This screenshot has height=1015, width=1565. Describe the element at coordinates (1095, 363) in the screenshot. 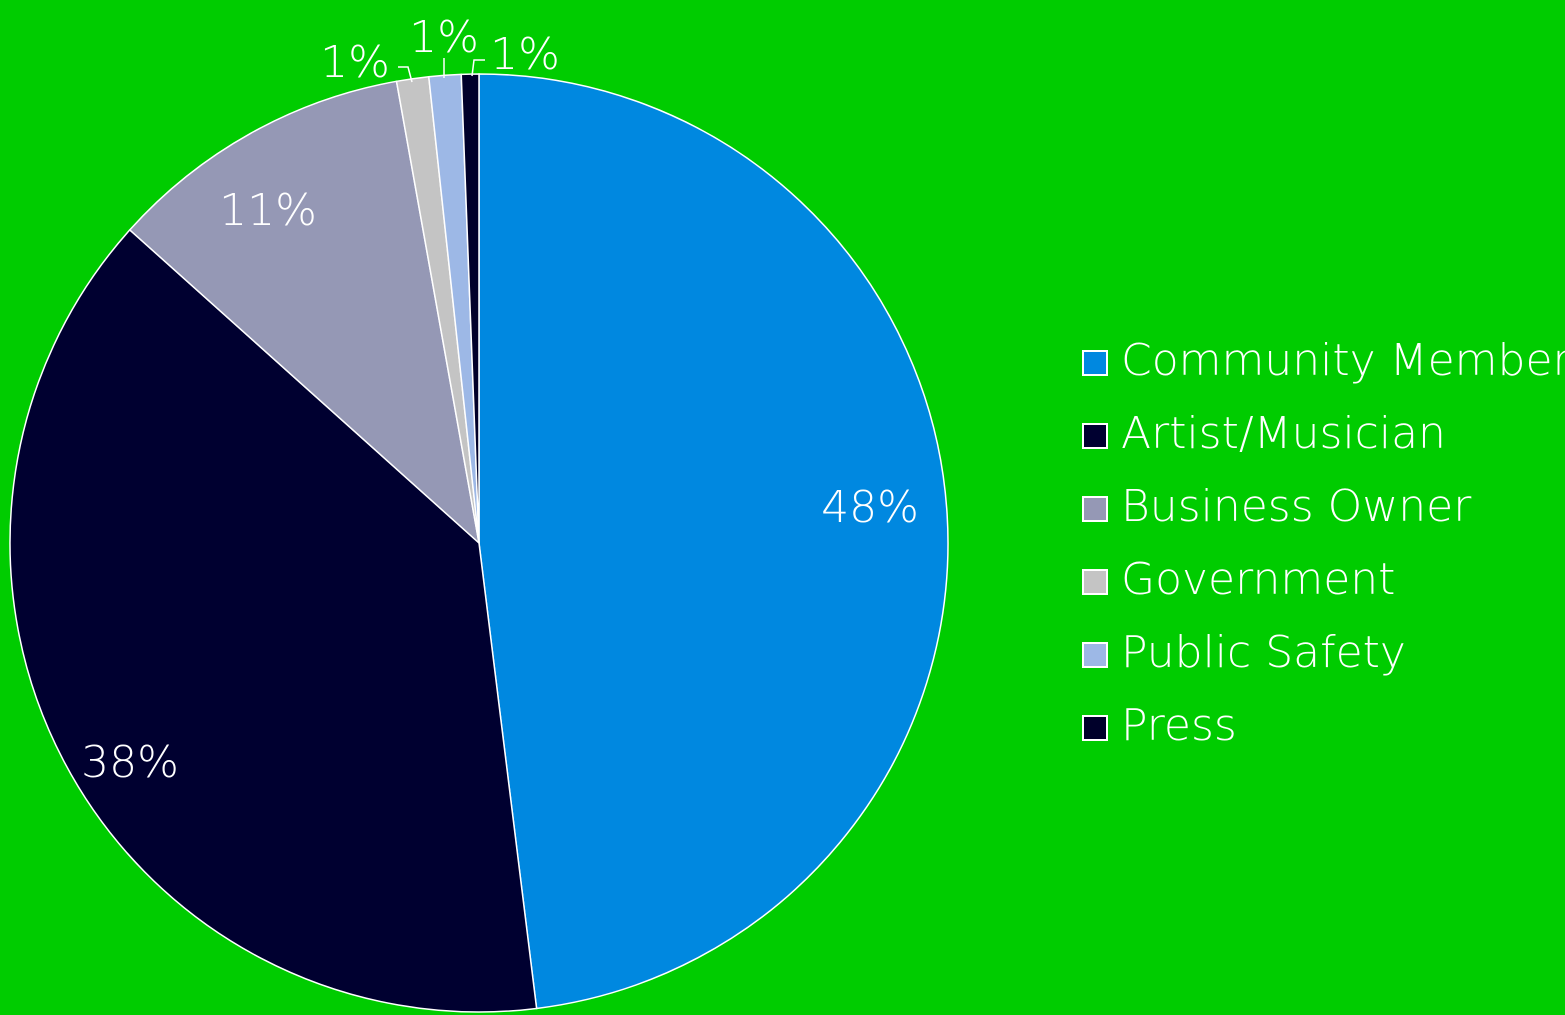

I see `legend-swatch-community-member` at that location.